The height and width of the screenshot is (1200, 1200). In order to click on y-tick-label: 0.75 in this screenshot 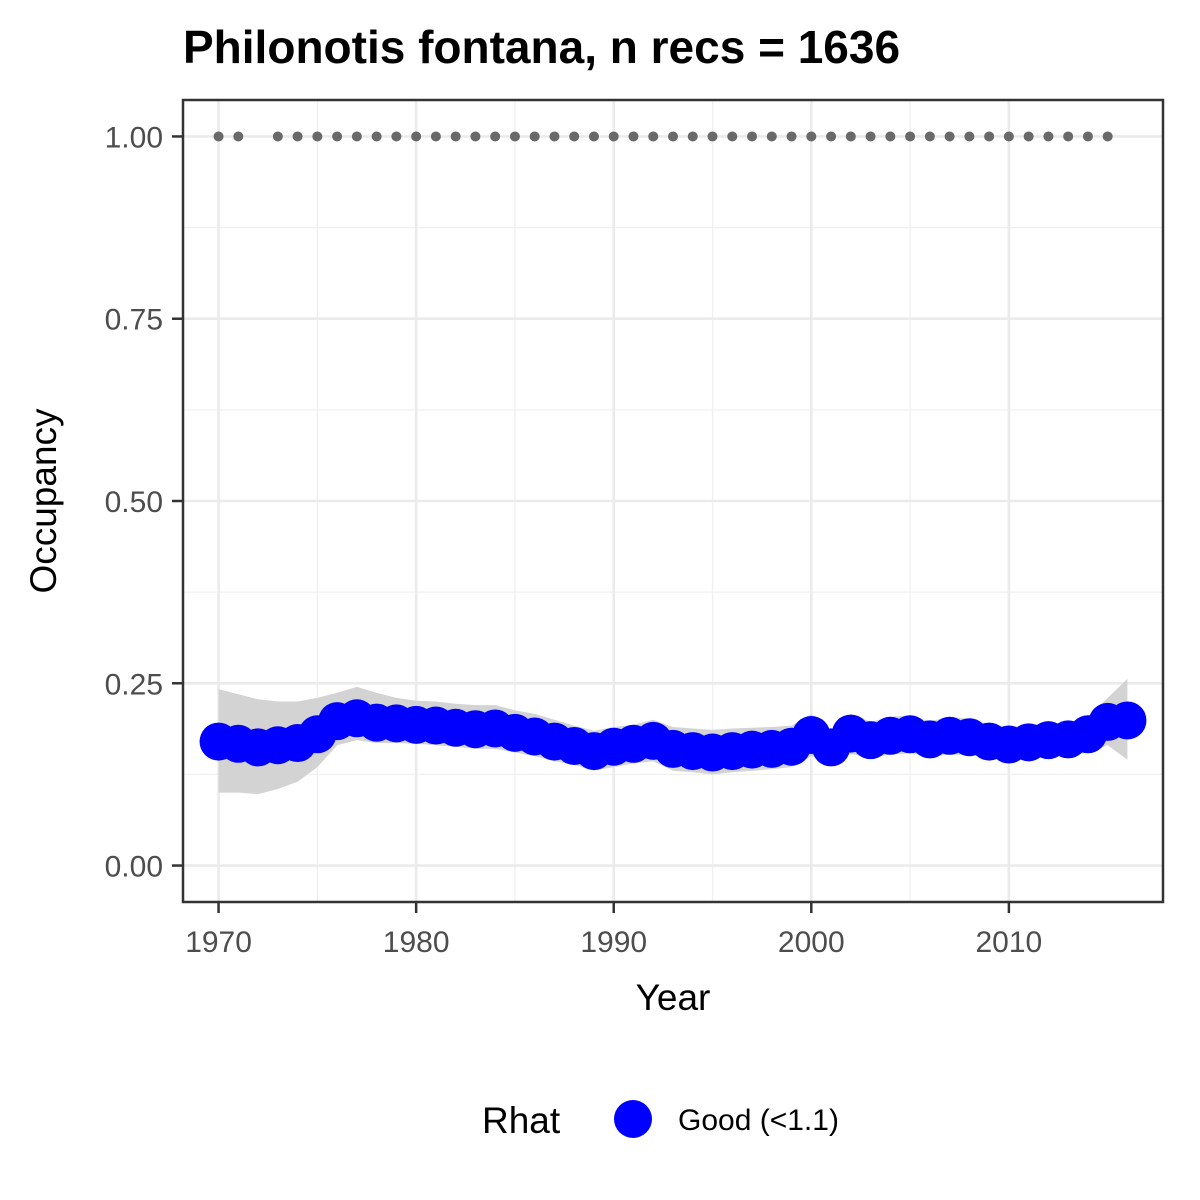, I will do `click(134, 320)`.